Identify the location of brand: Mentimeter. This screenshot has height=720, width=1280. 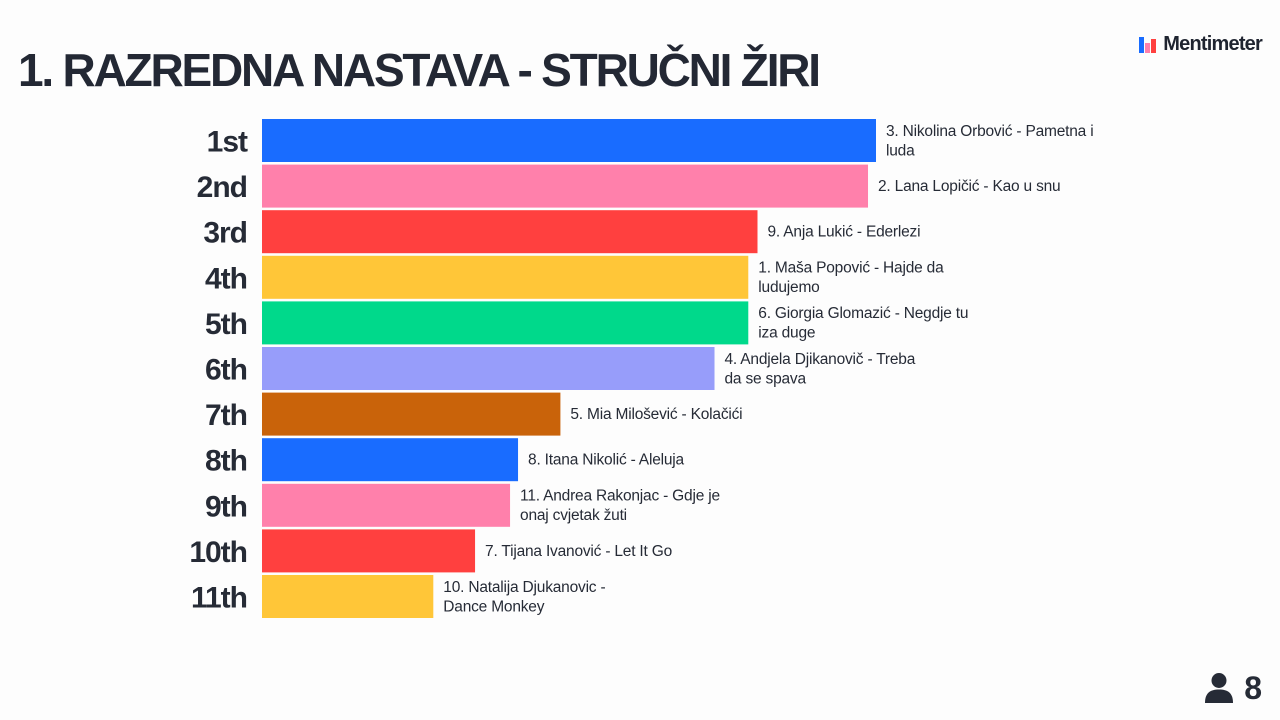
(1201, 44).